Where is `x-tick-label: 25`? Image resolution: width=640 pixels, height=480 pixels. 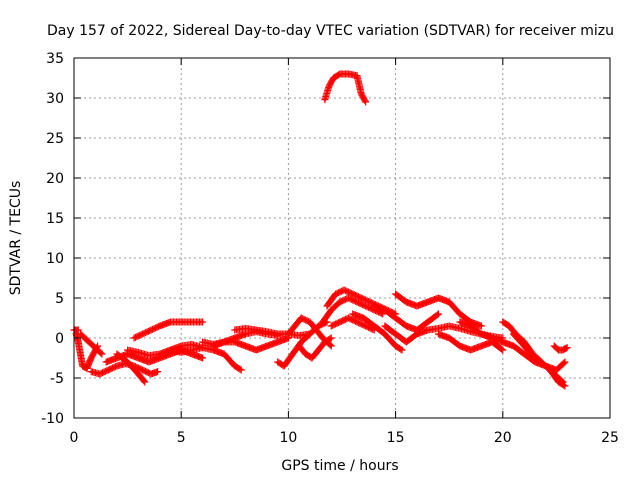 x-tick-label: 25 is located at coordinates (610, 438).